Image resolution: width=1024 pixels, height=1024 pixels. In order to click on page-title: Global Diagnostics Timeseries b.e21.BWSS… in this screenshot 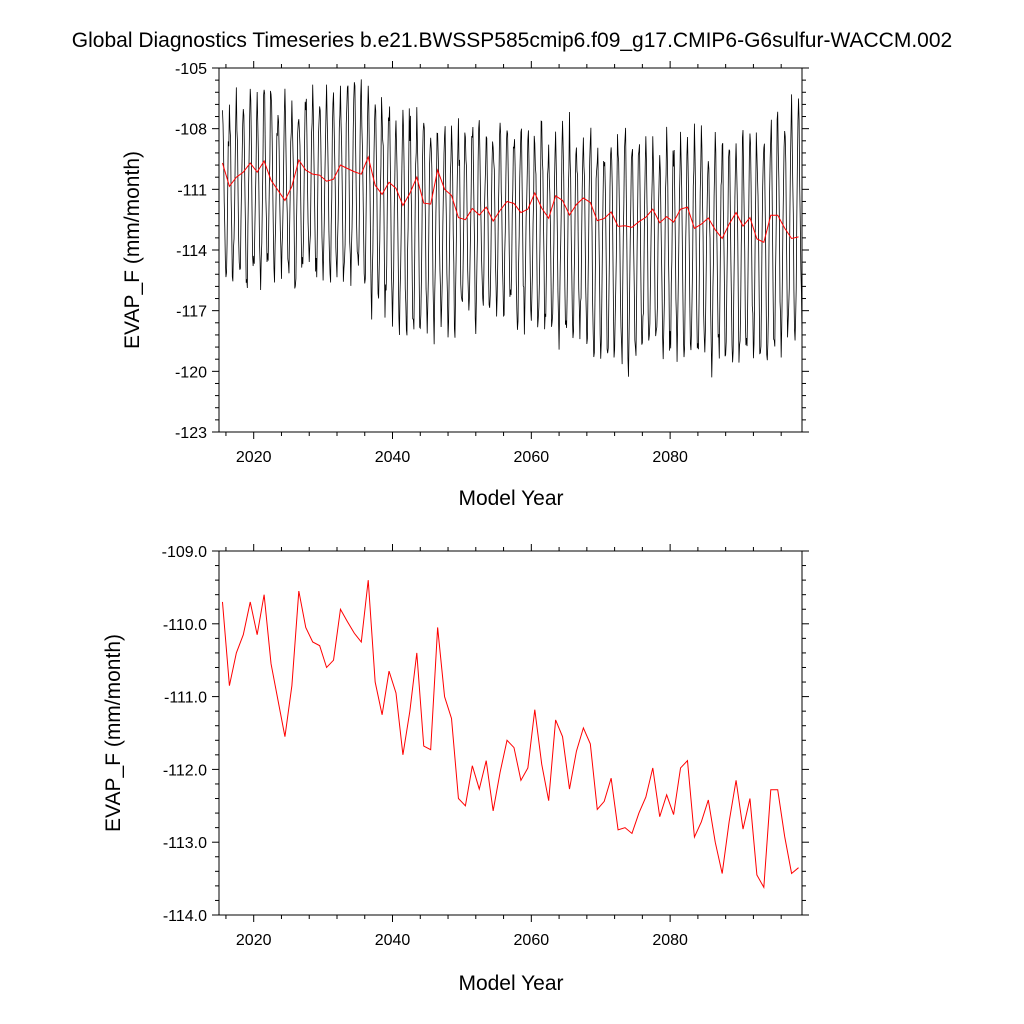, I will do `click(512, 40)`.